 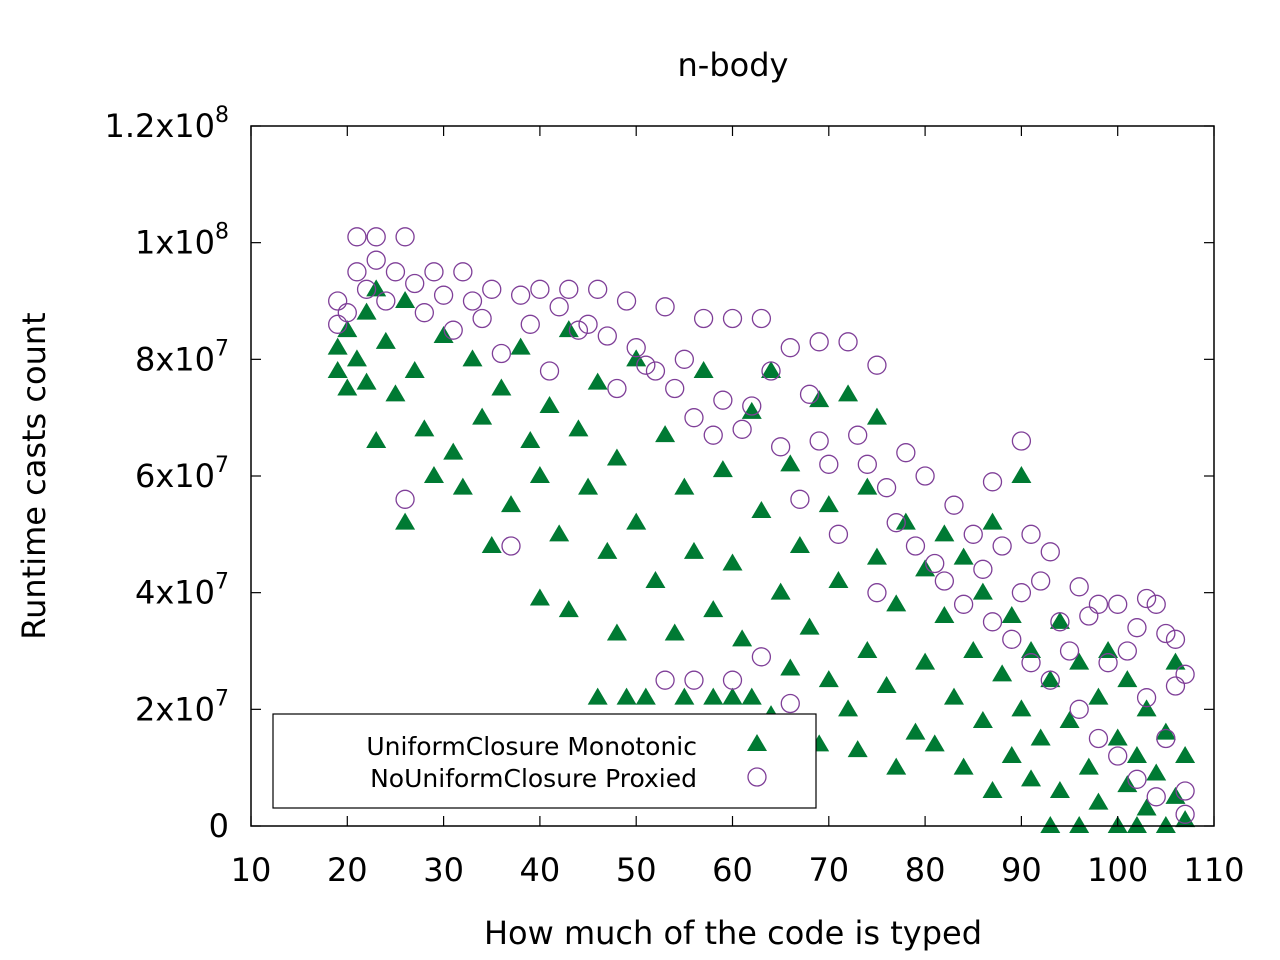 I want to click on y-tick-label-6: 1.2x10⁸, so click(x=166, y=124).